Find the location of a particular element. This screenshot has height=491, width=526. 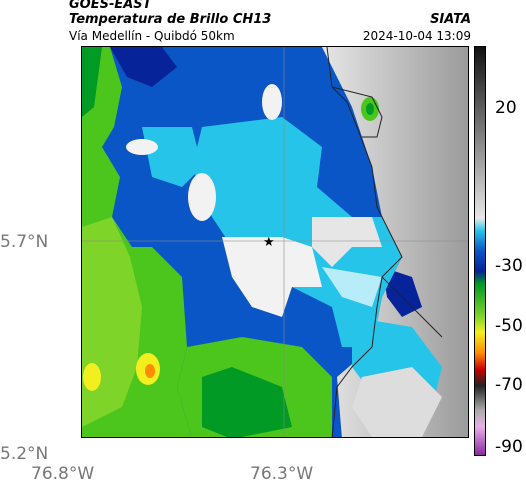

warm-white-hole-west is located at coordinates (202, 197).